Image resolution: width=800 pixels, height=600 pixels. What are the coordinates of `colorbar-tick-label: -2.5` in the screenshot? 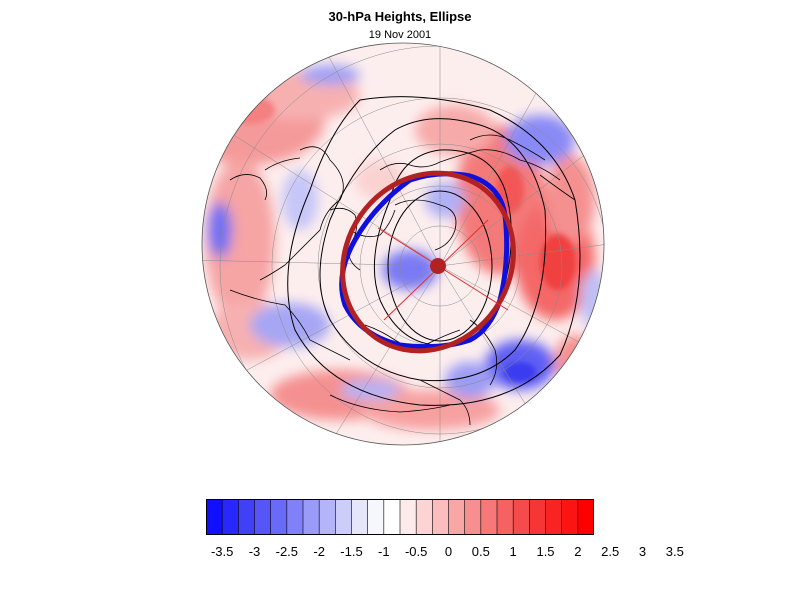 It's located at (287, 551).